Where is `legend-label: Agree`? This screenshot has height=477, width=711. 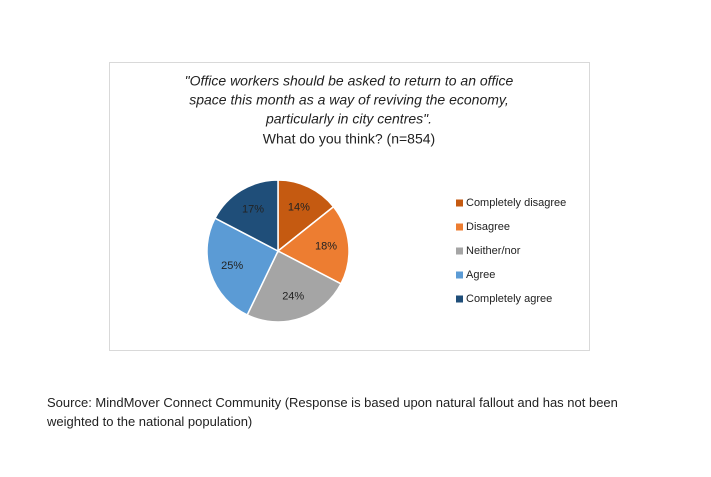 legend-label: Agree is located at coordinates (480, 275).